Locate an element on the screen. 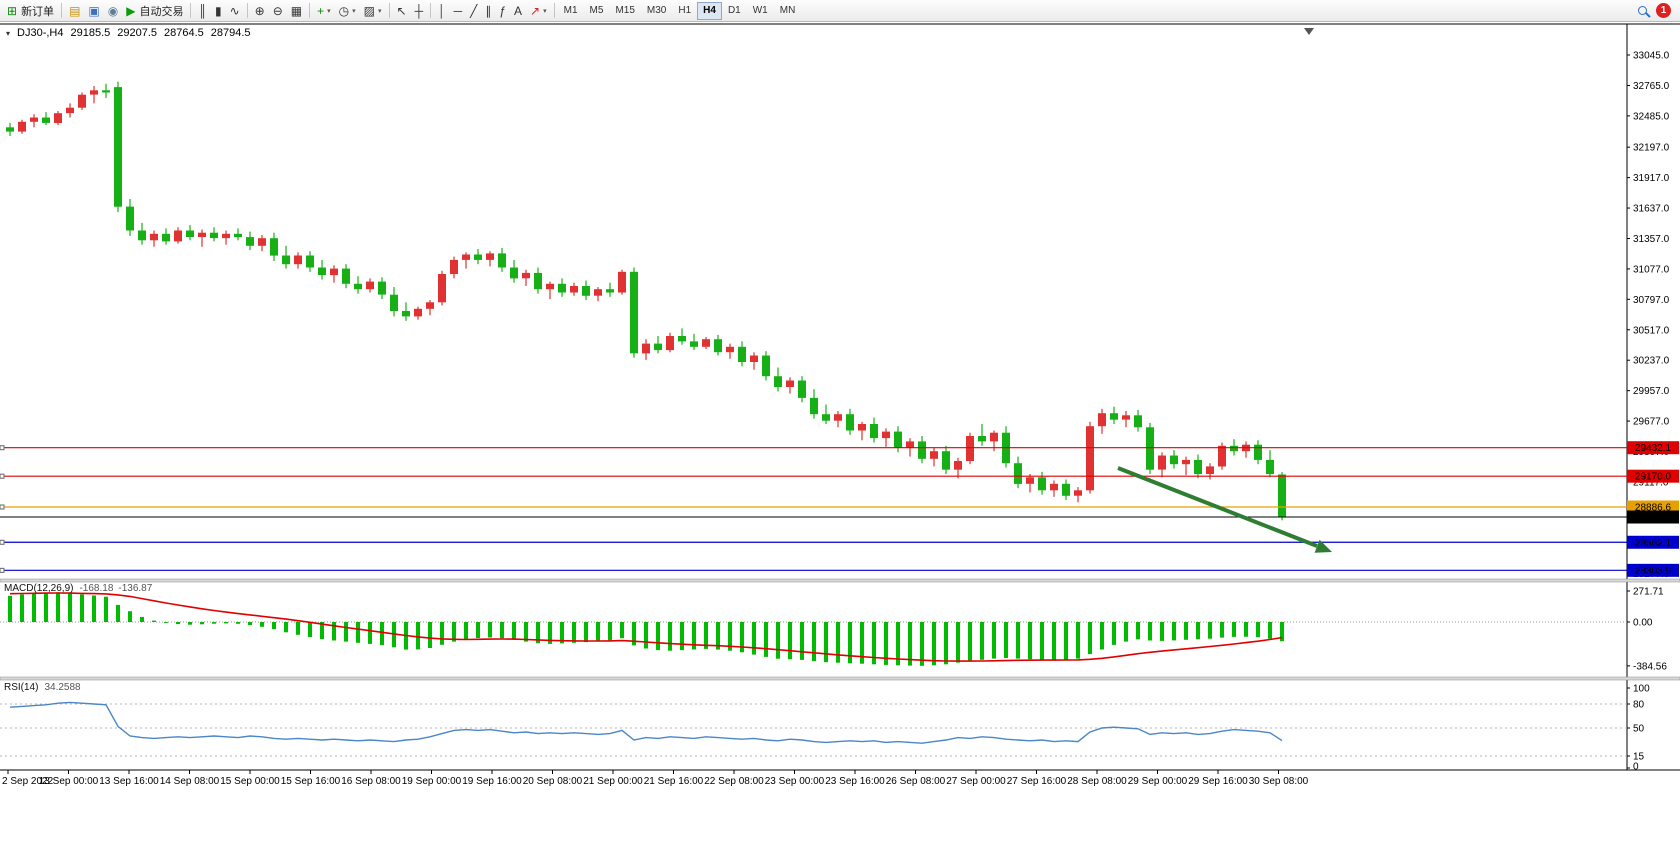 The width and height of the screenshot is (1680, 845). search-icon is located at coordinates (1642, 11).